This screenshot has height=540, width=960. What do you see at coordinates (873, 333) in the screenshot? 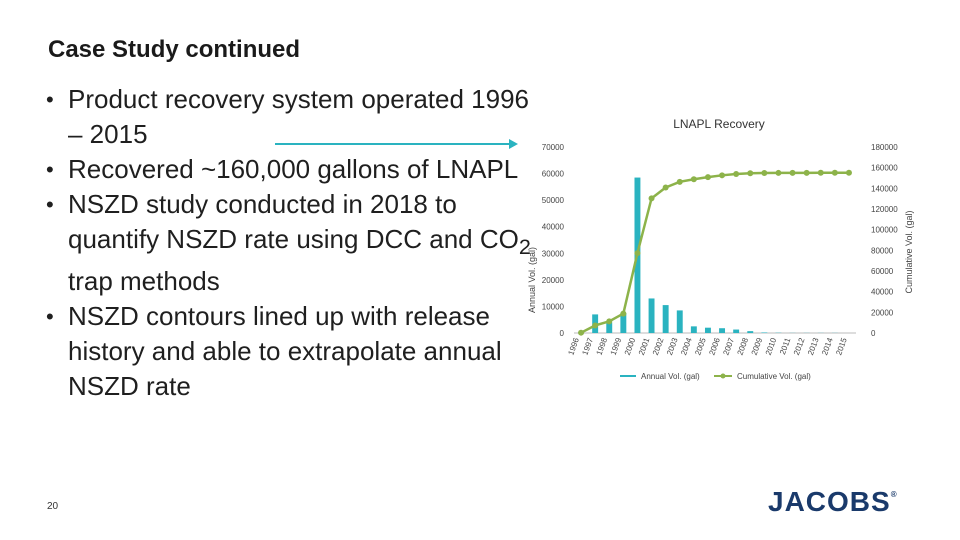
I see `y-right-tick-label: 0` at bounding box center [873, 333].